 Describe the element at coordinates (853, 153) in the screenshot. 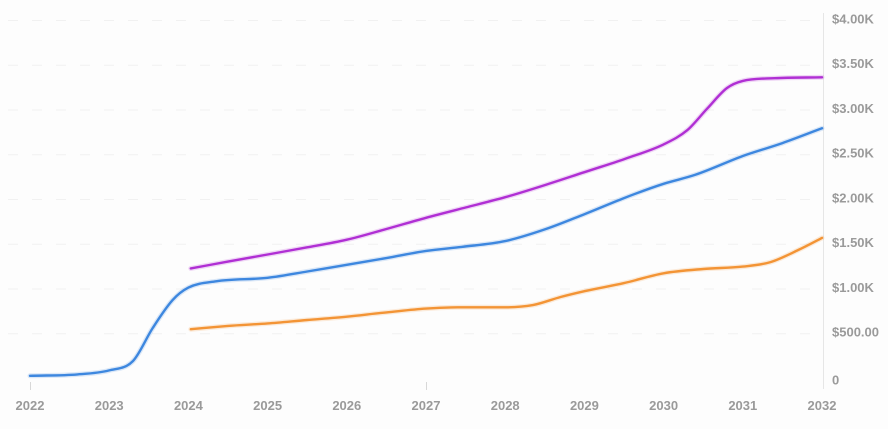

I see `y-axis-label: $2.50K` at that location.